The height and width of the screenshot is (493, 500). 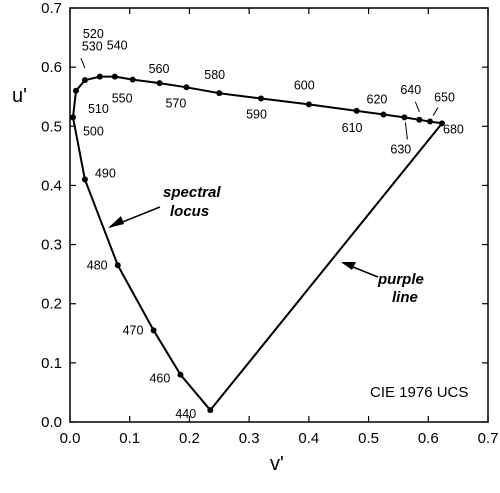 What do you see at coordinates (122, 99) in the screenshot?
I see `wavelength-label-550: 550` at bounding box center [122, 99].